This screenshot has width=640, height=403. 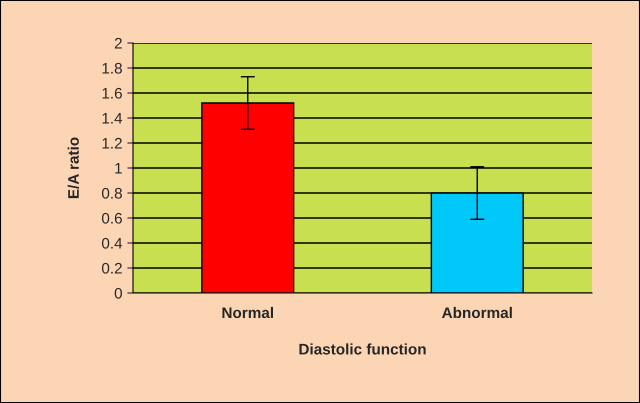 I want to click on y-tick-label: 0.2, so click(x=112, y=268).